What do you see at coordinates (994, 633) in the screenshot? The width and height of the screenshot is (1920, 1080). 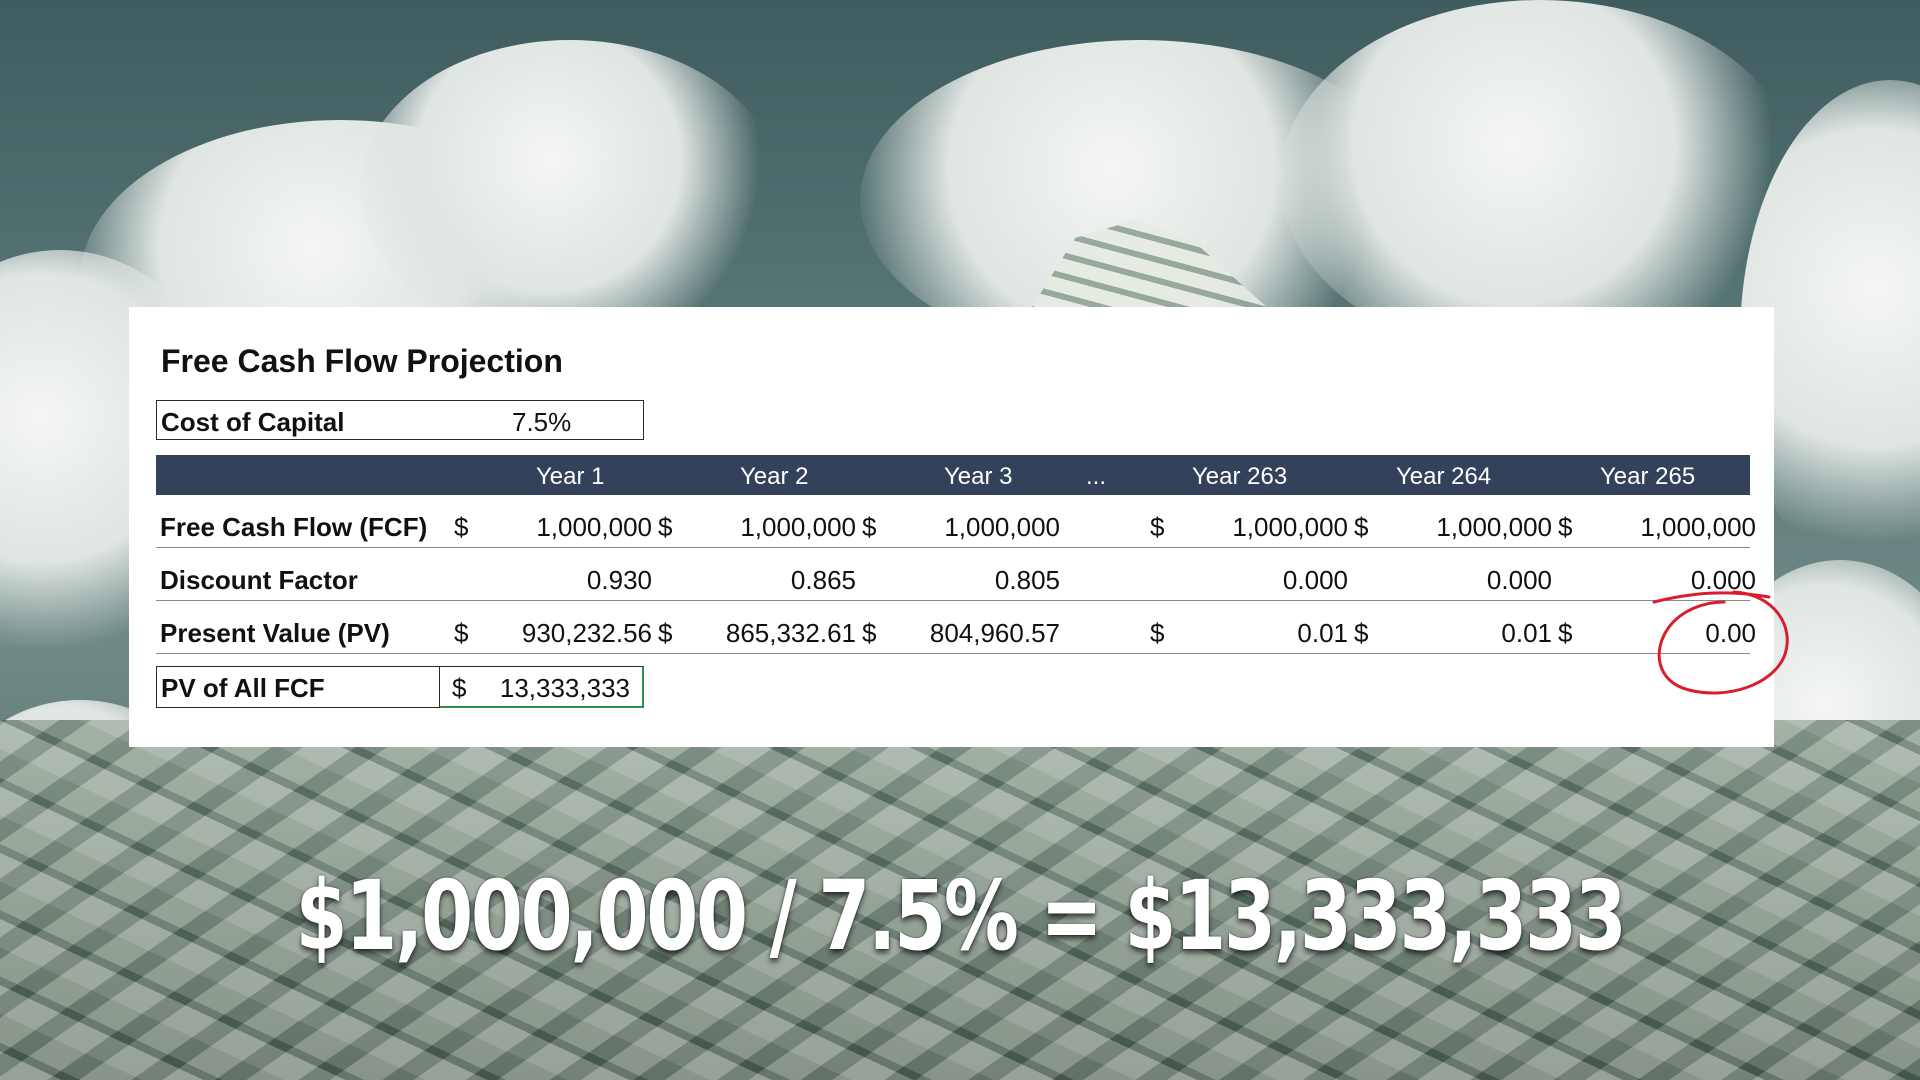 I see `cell-value: 804,960.57` at bounding box center [994, 633].